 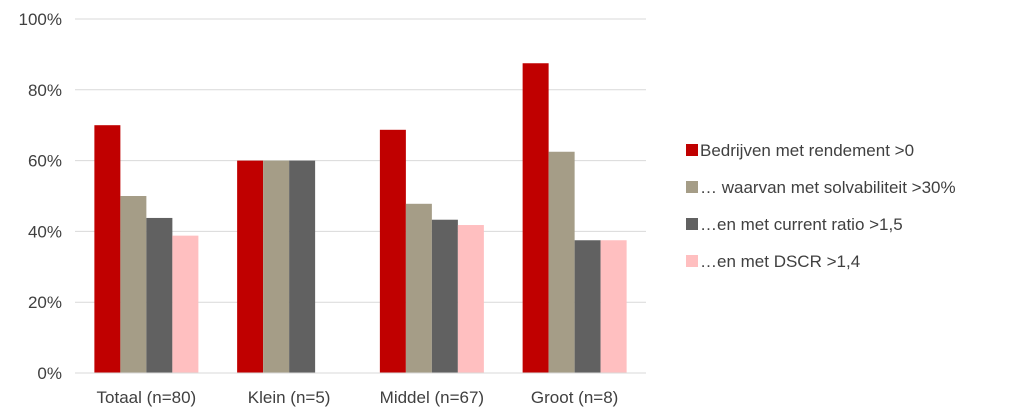 I want to click on y-tick-label: 80%, so click(x=45, y=90).